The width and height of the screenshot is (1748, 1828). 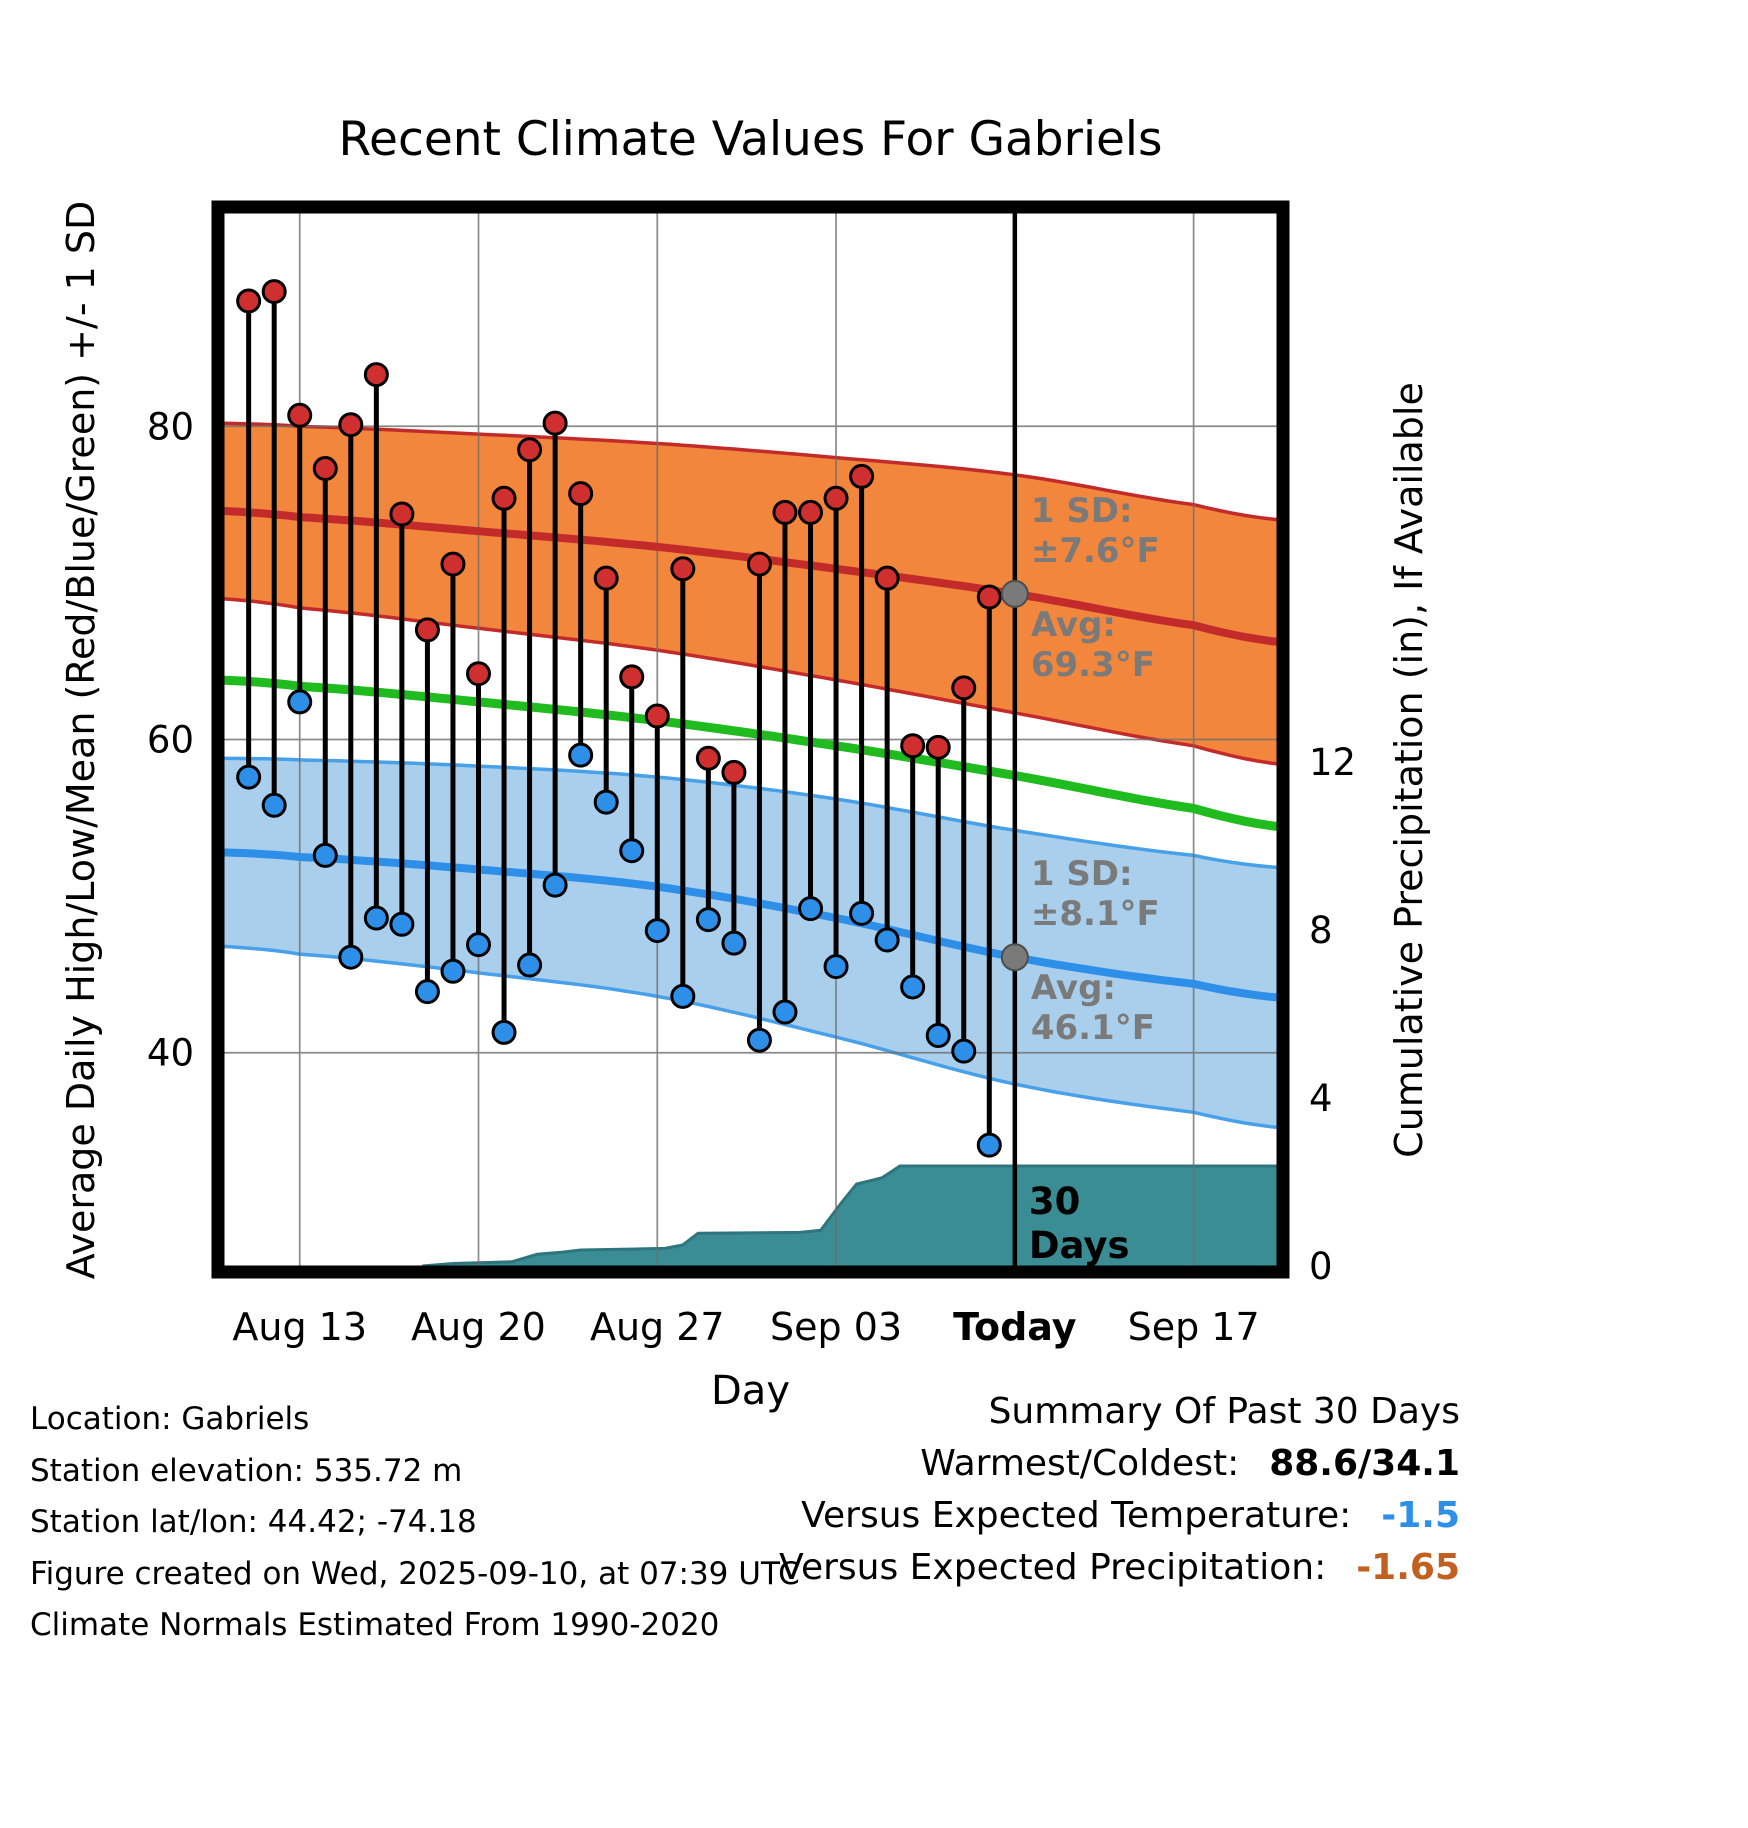 What do you see at coordinates (1224, 1411) in the screenshot?
I see `summary-title: Summary Of Past 30 Days` at bounding box center [1224, 1411].